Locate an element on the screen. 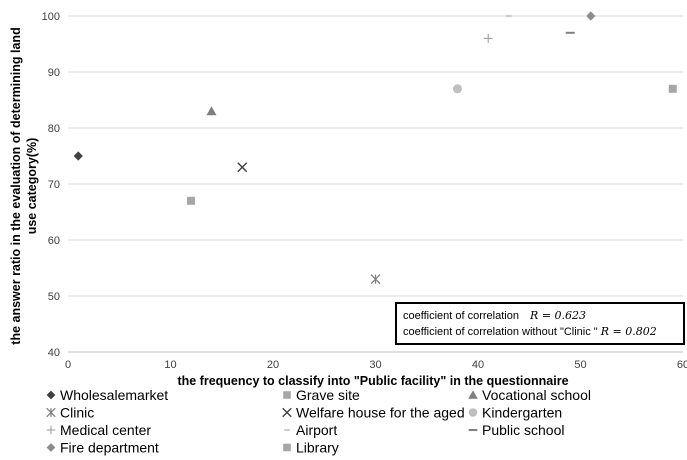 This screenshot has height=460, width=687. y-tick-label: 60 is located at coordinates (54, 241).